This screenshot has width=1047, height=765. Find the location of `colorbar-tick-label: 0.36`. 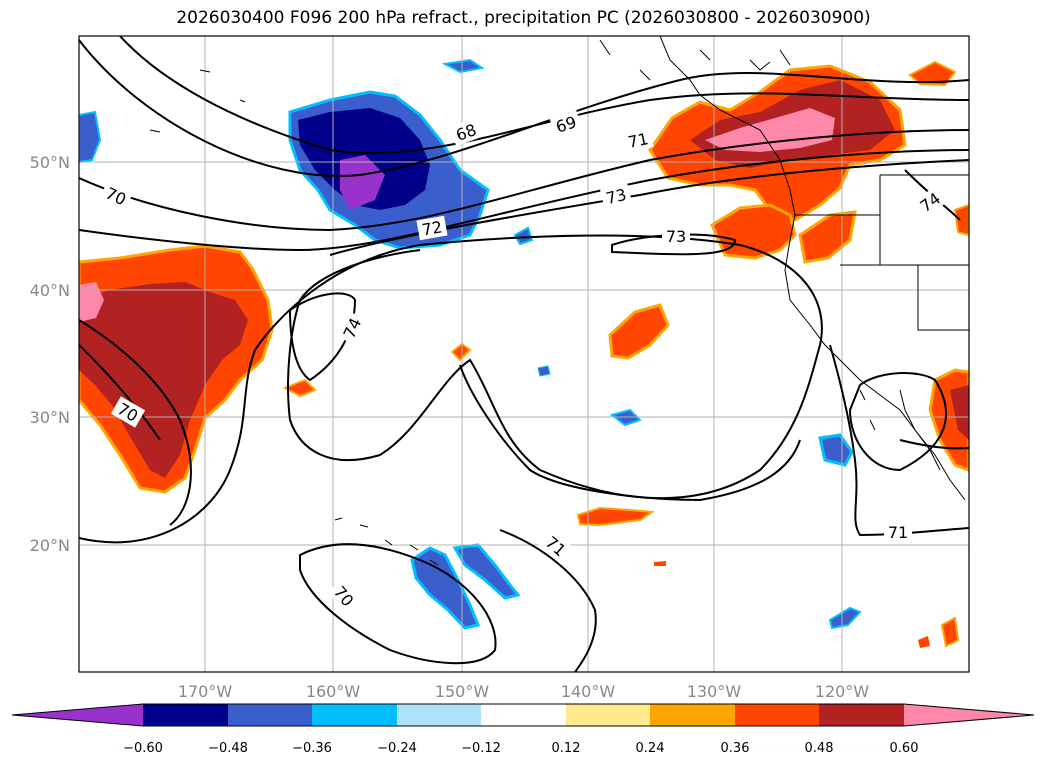

colorbar-tick-label: 0.36 is located at coordinates (735, 748).